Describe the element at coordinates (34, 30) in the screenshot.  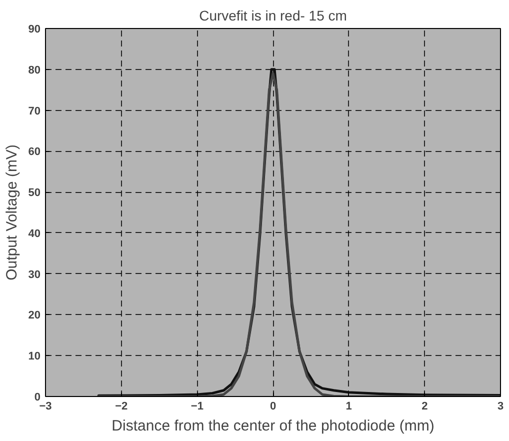
I see `y-tick-label: 90` at that location.